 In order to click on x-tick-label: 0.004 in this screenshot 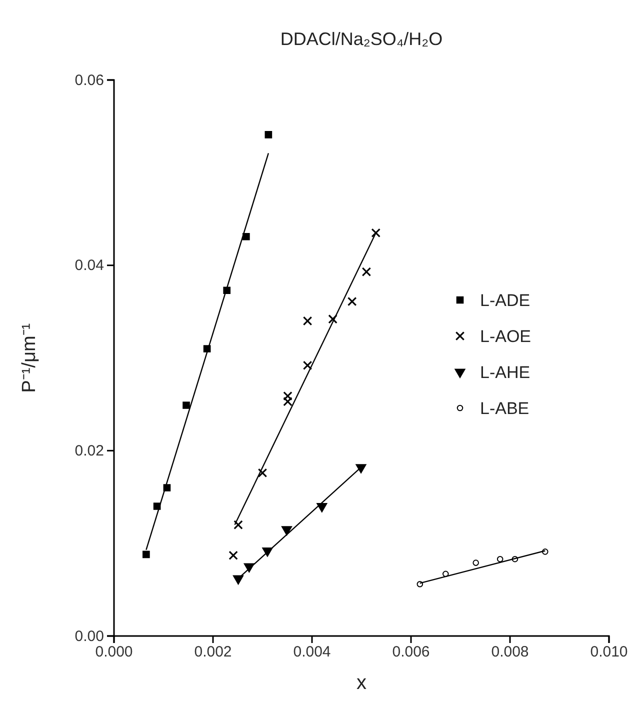, I will do `click(312, 652)`.